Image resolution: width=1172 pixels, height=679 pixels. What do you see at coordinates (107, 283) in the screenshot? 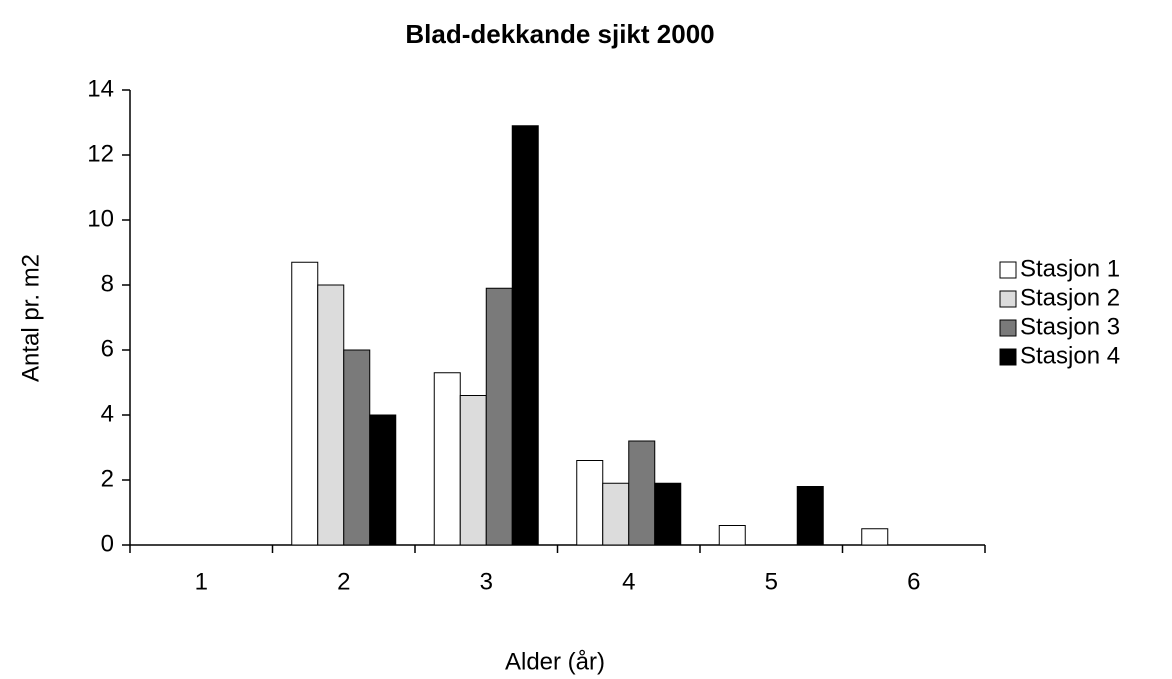
I see `y-tick-label: 8` at bounding box center [107, 283].